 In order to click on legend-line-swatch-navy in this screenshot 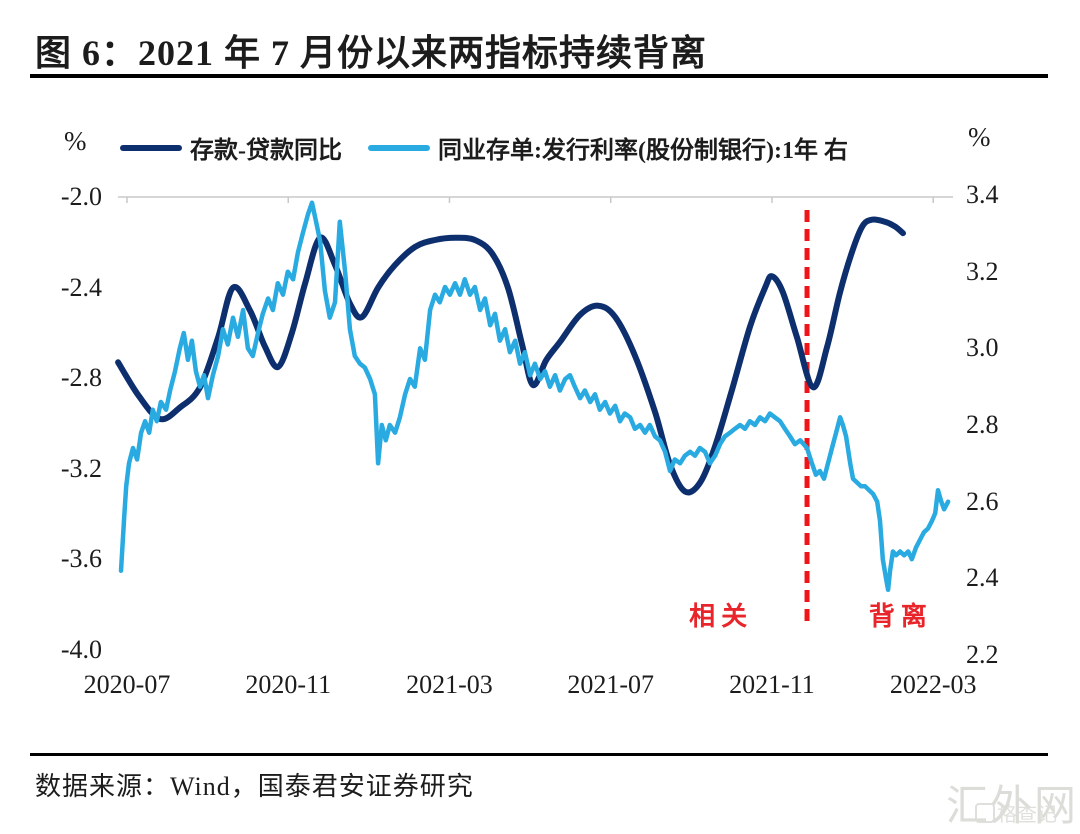, I will do `click(151, 147)`.